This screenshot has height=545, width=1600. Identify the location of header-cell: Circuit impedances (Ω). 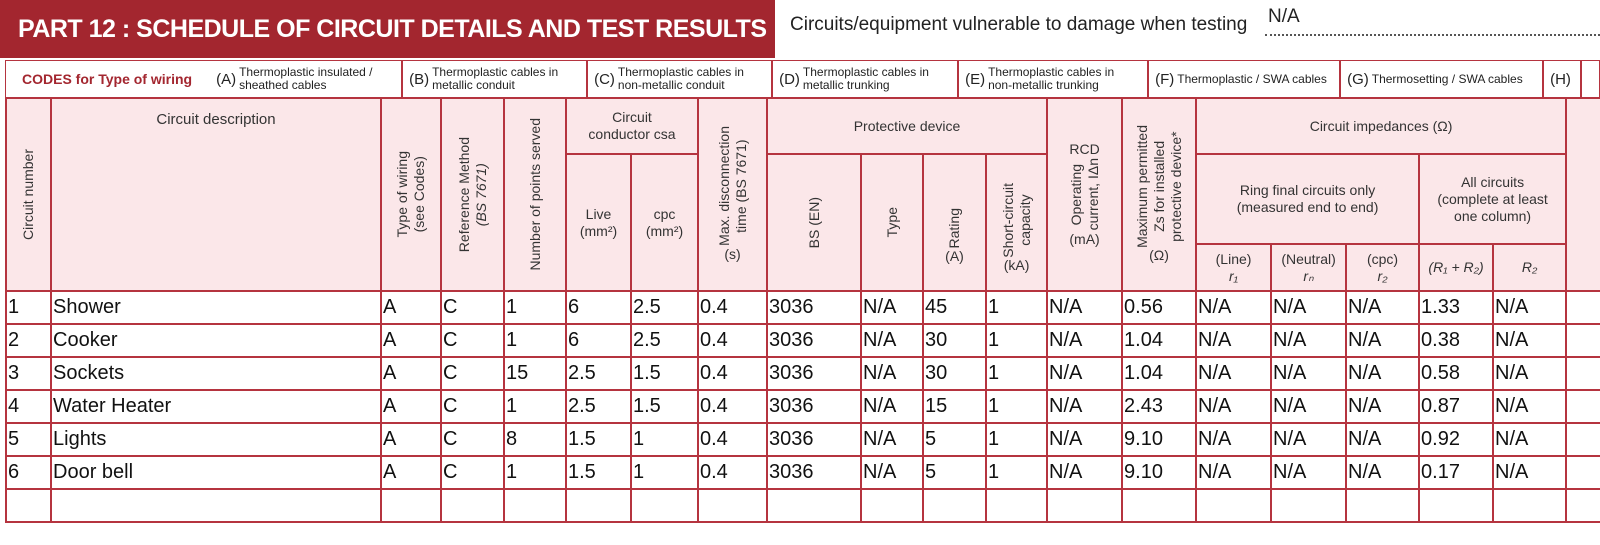
(1381, 126).